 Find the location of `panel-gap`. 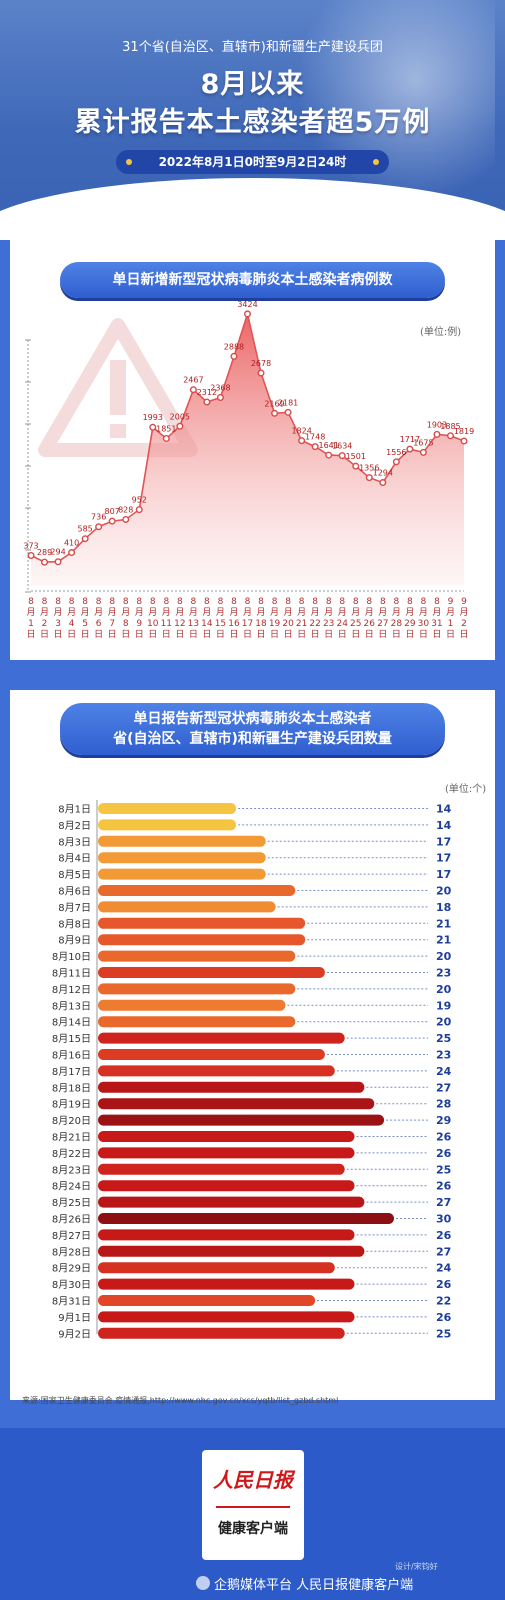

panel-gap is located at coordinates (252, 675).